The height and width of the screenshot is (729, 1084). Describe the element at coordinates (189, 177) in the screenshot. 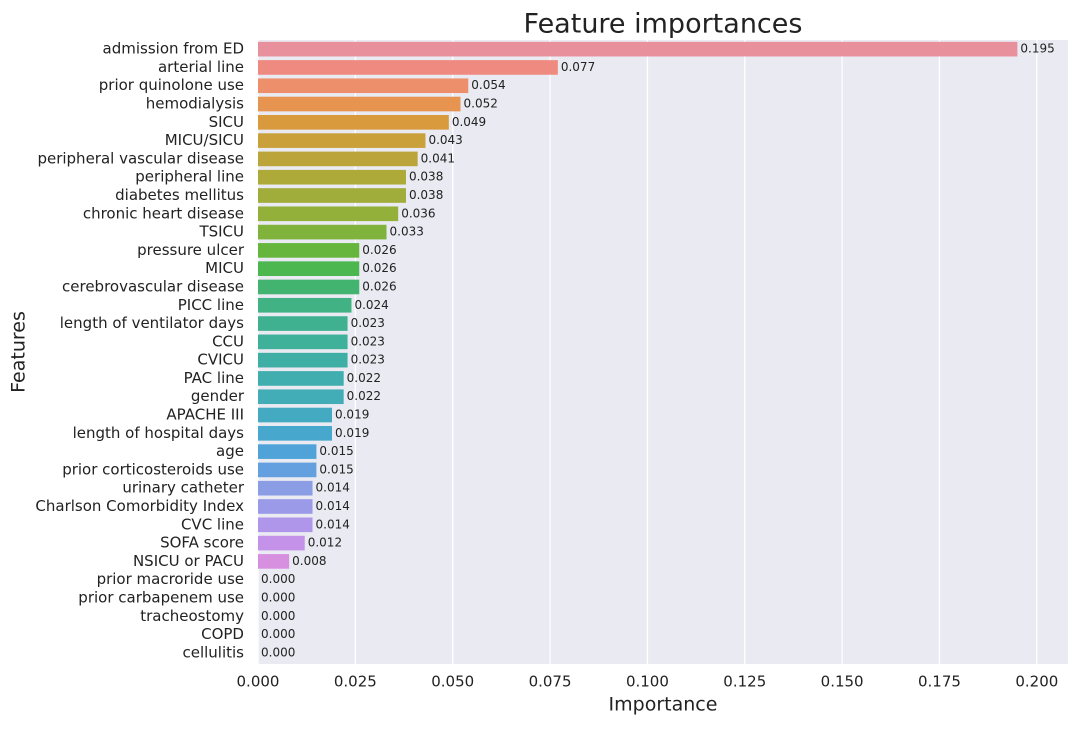

I see `y-tick-label: peripheral line` at that location.